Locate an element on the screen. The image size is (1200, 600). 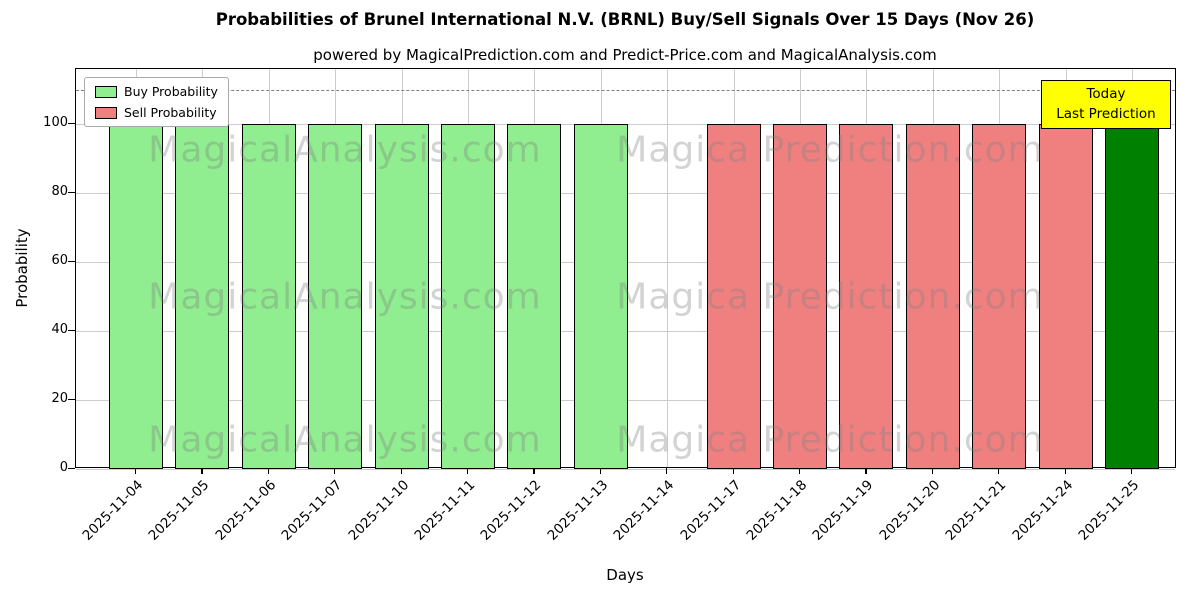
x-tick-label: 2025-11-24 is located at coordinates (1042, 510).